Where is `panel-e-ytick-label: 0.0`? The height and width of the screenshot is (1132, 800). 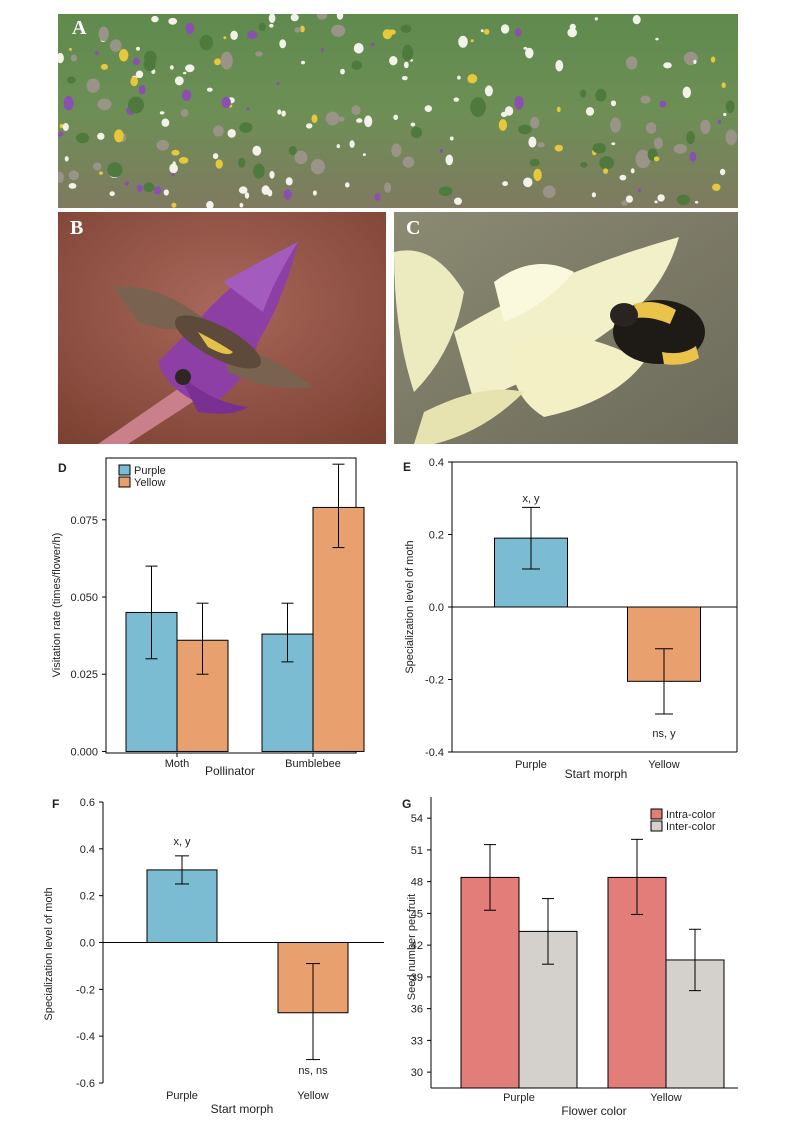 panel-e-ytick-label: 0.0 is located at coordinates (436, 608).